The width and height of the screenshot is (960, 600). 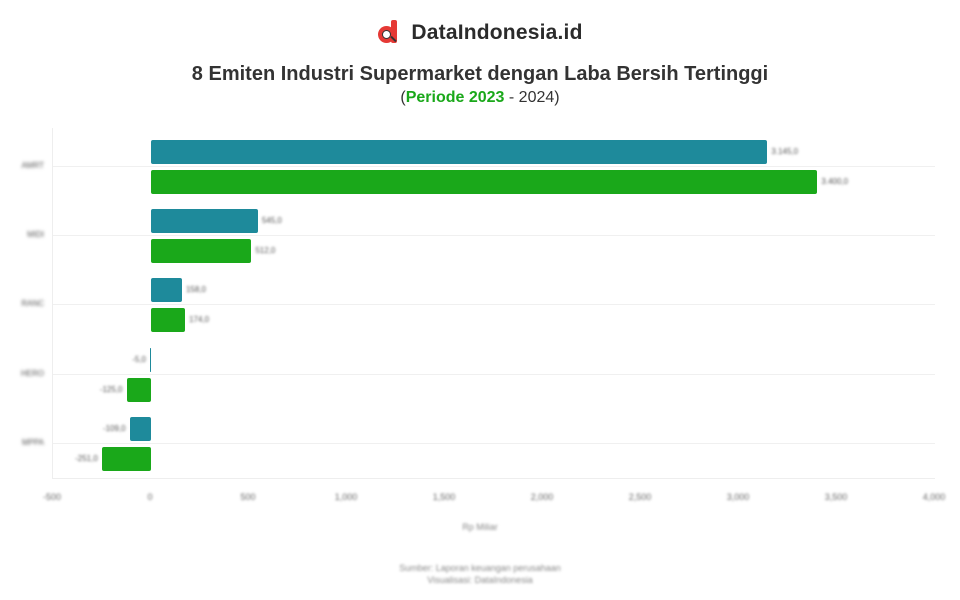 I want to click on x-tick-label: 1,000, so click(x=346, y=497).